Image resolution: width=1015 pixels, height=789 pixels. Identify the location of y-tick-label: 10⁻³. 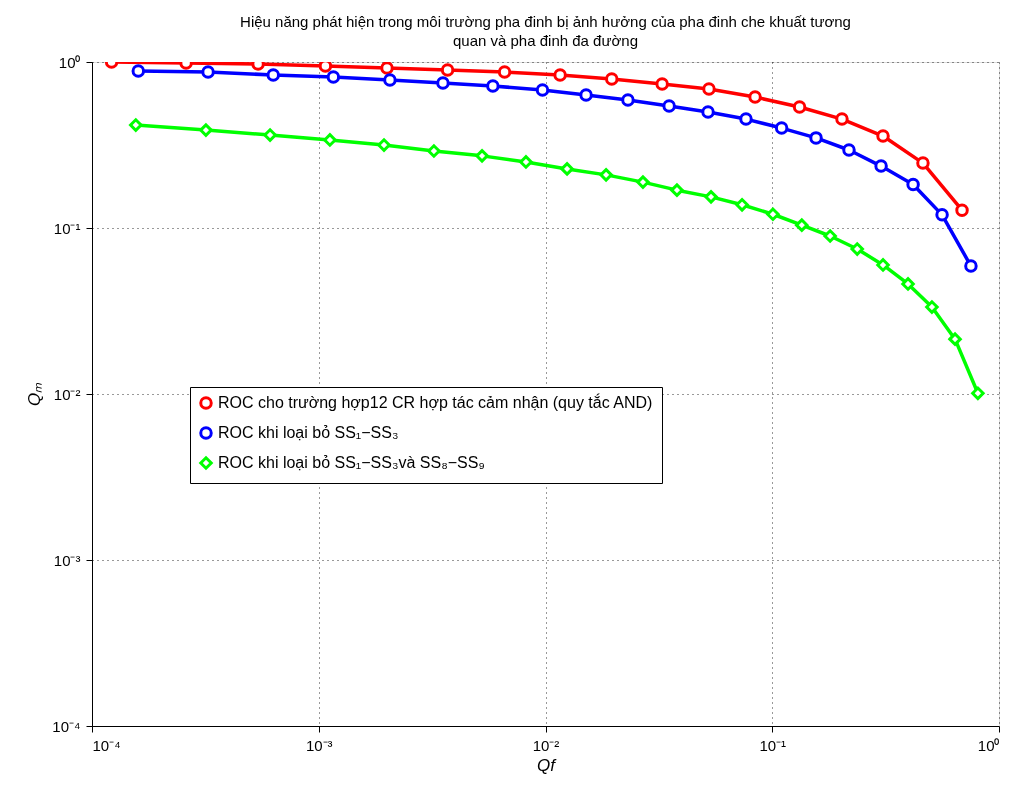
(67, 560).